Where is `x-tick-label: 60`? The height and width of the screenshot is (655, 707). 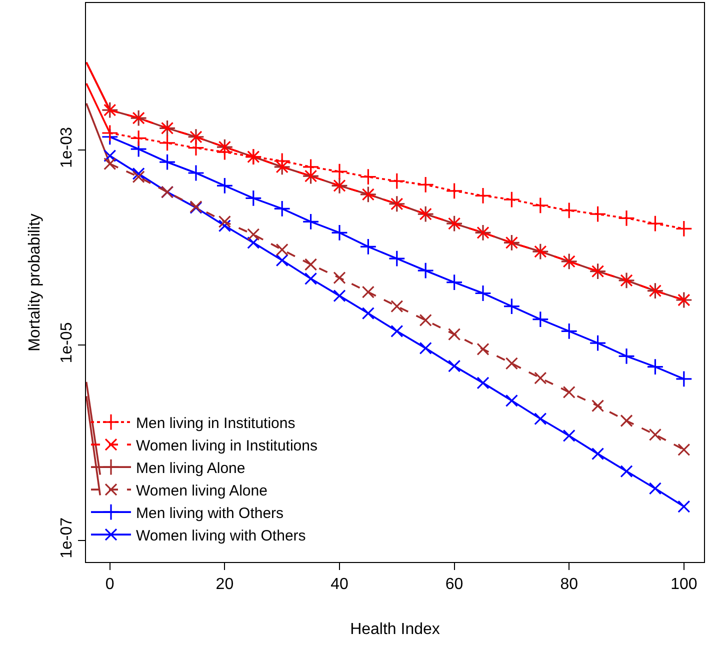
x-tick-label: 60 is located at coordinates (454, 585).